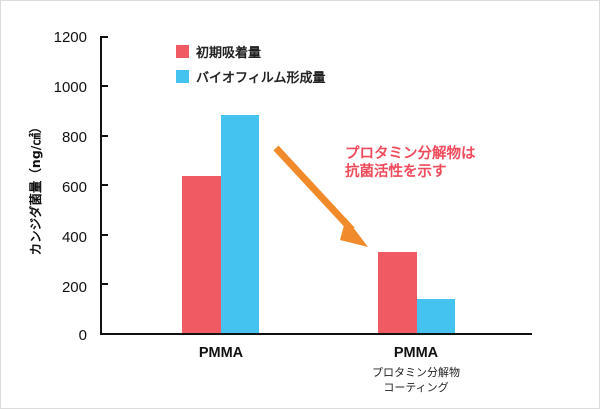 This screenshot has height=409, width=600. I want to click on legend: 初期吸着量 バイオフィルム形成量, so click(250, 65).